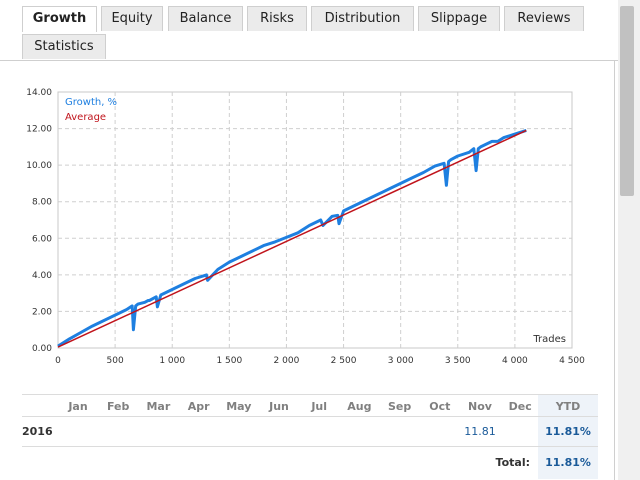  I want to click on ytd-column-bg, so click(568, 437).